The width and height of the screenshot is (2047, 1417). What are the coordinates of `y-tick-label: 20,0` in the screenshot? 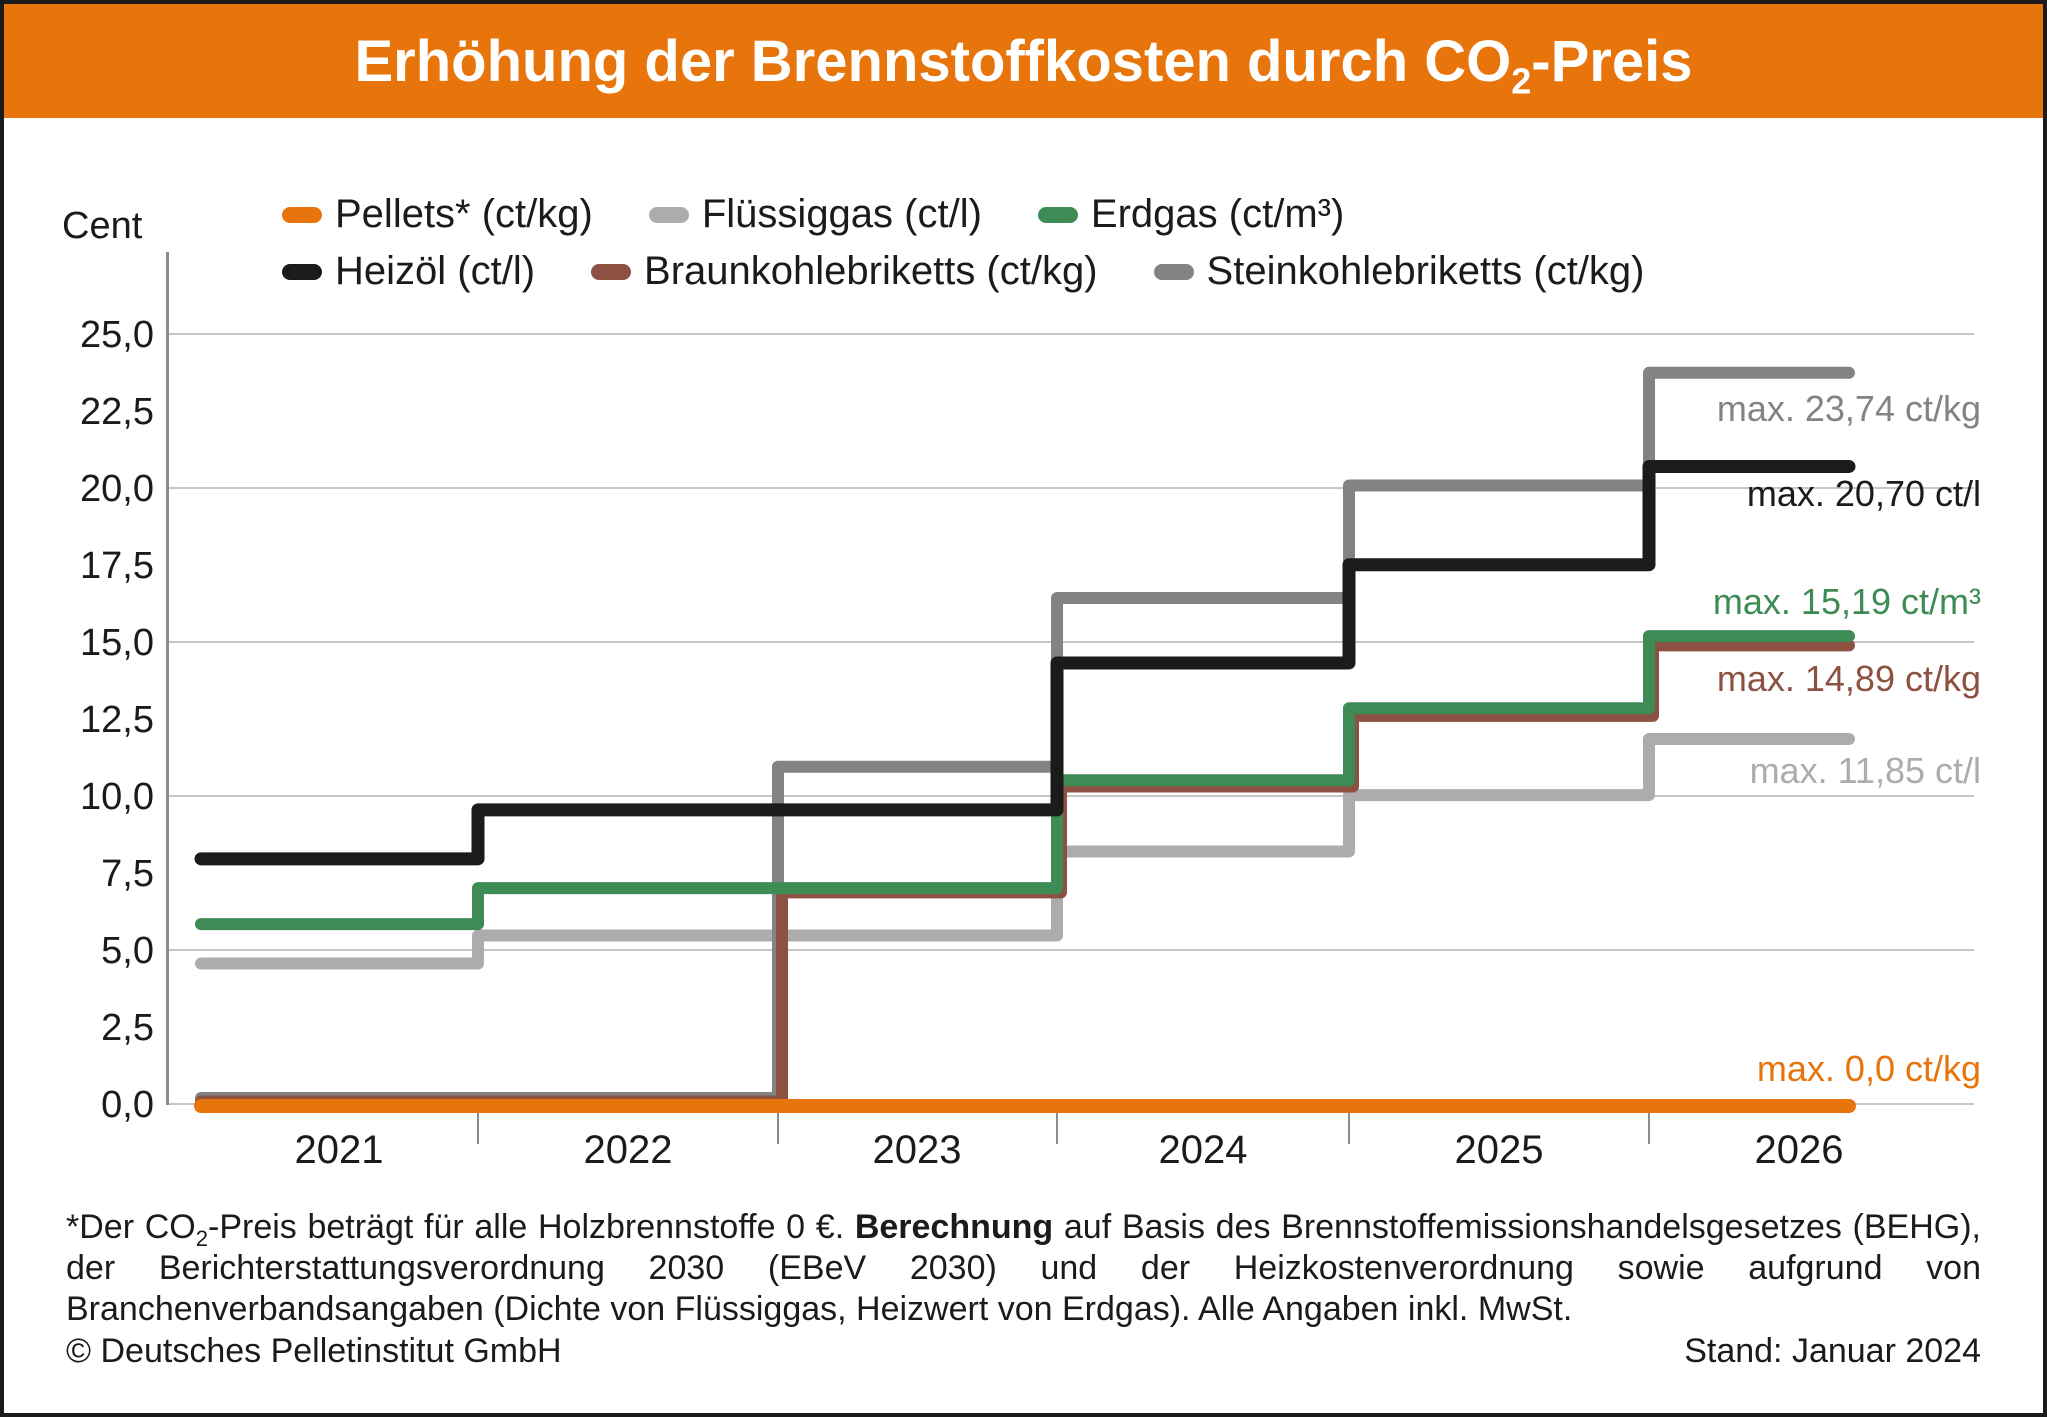 It's located at (117, 489).